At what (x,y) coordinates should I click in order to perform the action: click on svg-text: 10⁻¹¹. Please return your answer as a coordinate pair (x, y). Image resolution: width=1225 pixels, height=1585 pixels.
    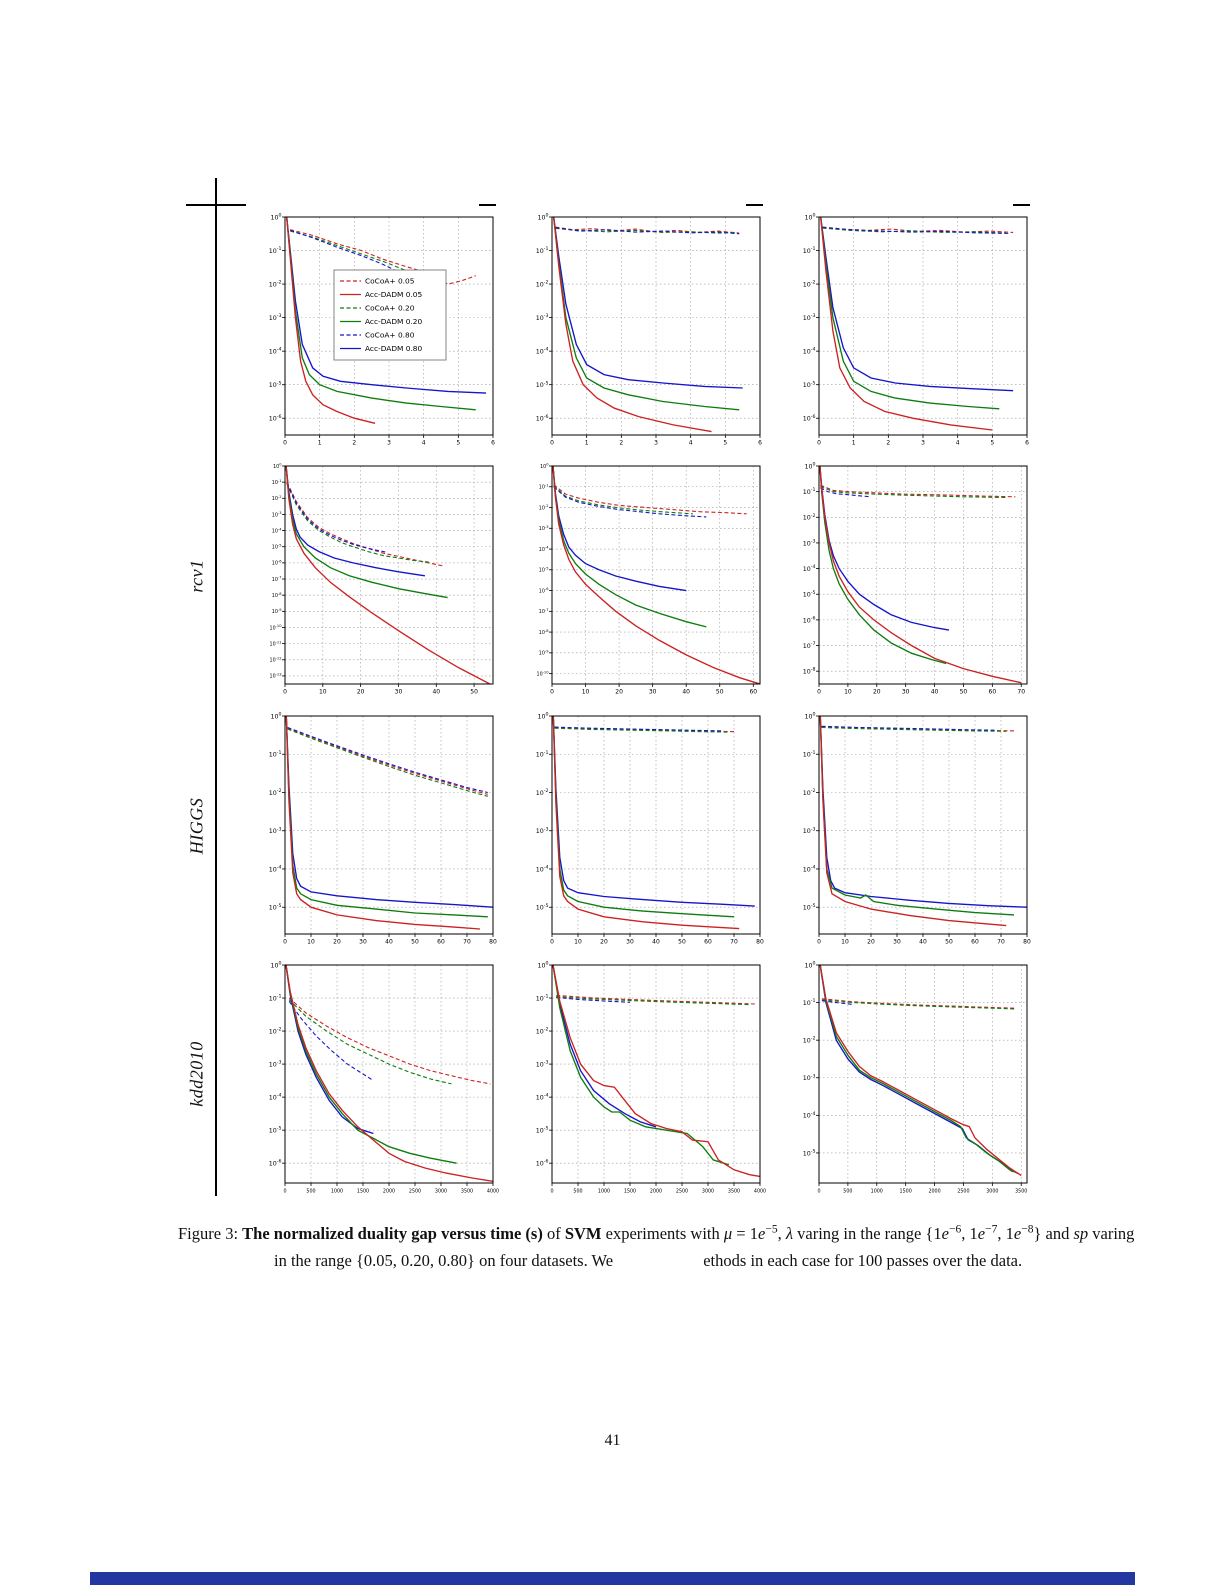
    Looking at the image, I should click on (276, 643).